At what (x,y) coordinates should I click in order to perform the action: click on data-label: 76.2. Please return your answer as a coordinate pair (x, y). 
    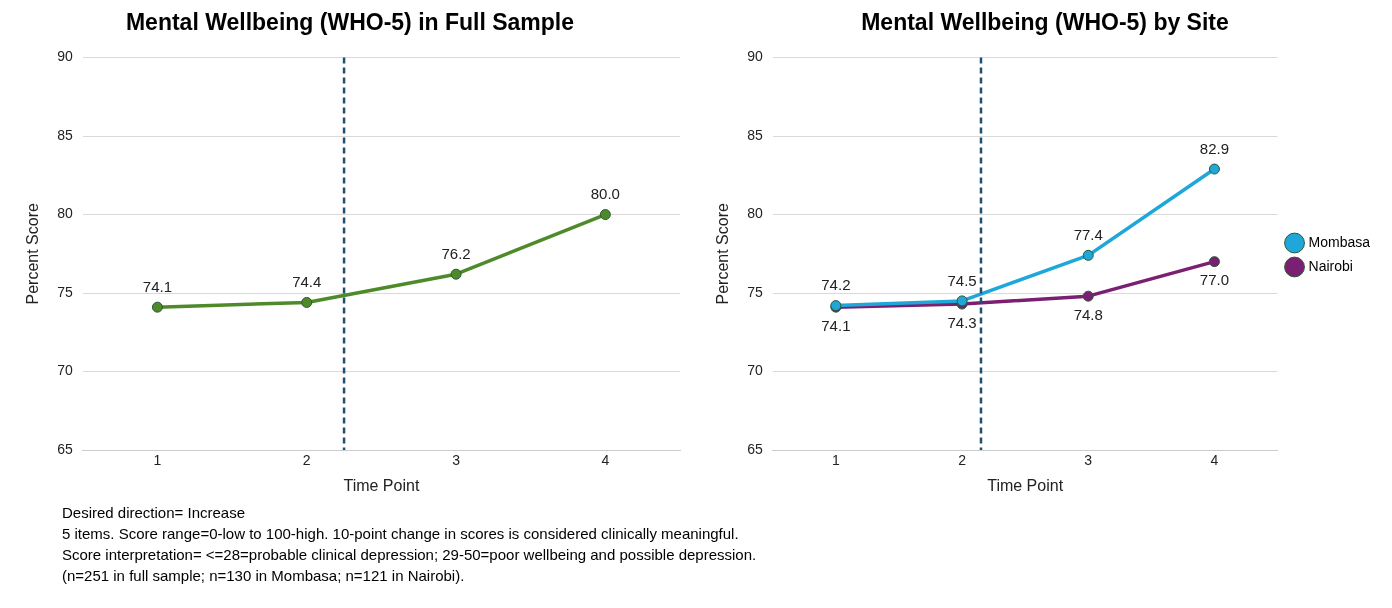
    Looking at the image, I should click on (456, 253).